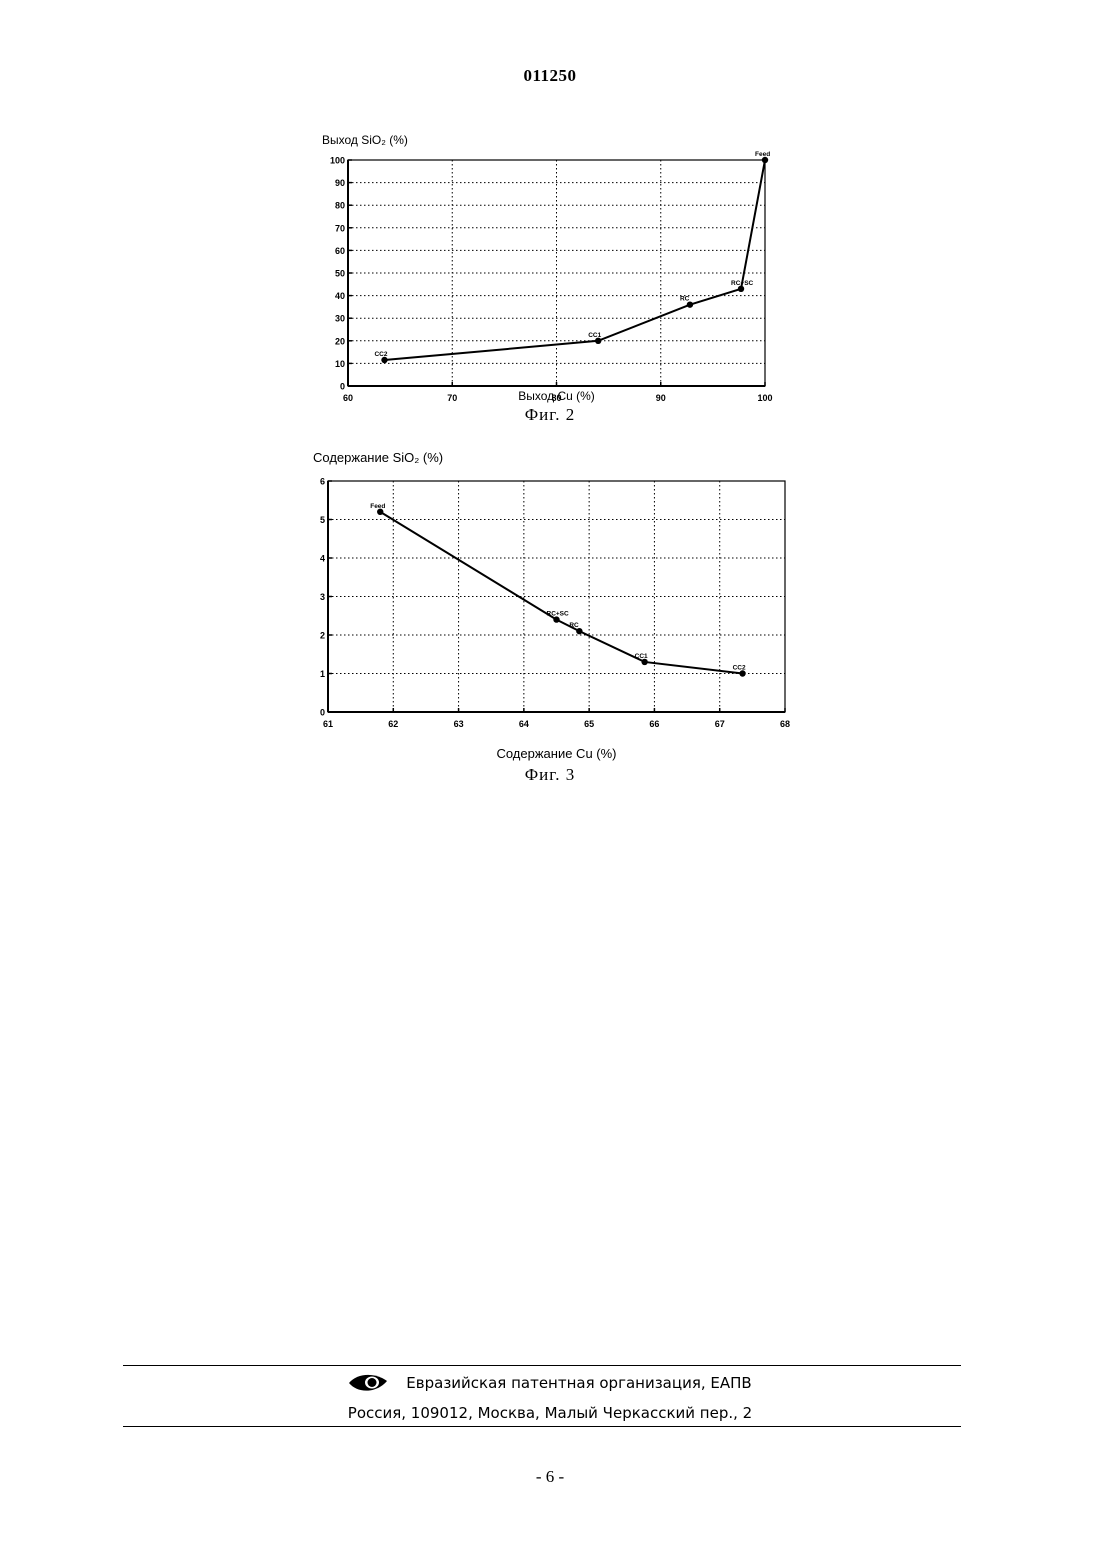 This screenshot has height=1556, width=1100. I want to click on chart2-y-tick-label: 90, so click(340, 183).